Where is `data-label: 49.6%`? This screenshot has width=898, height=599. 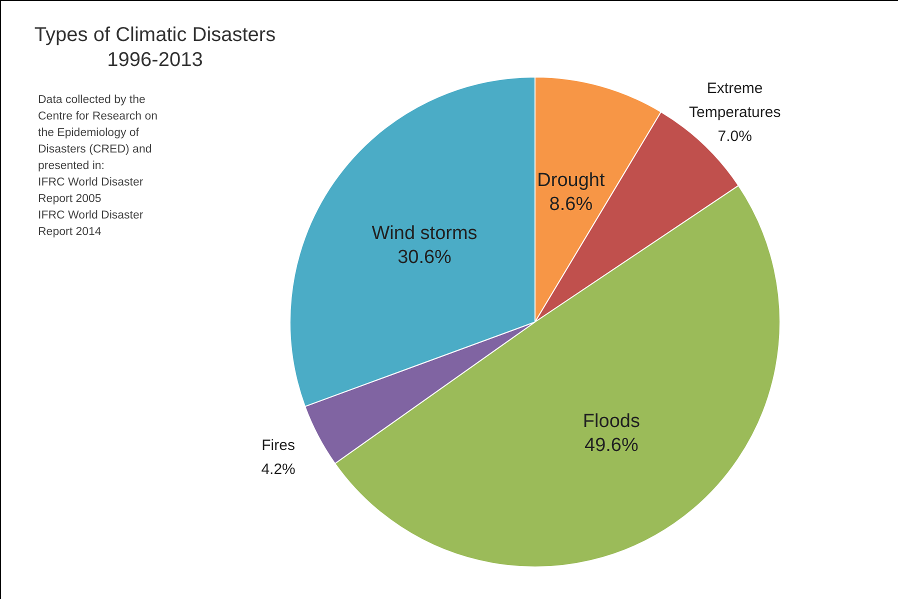 data-label: 49.6% is located at coordinates (611, 445).